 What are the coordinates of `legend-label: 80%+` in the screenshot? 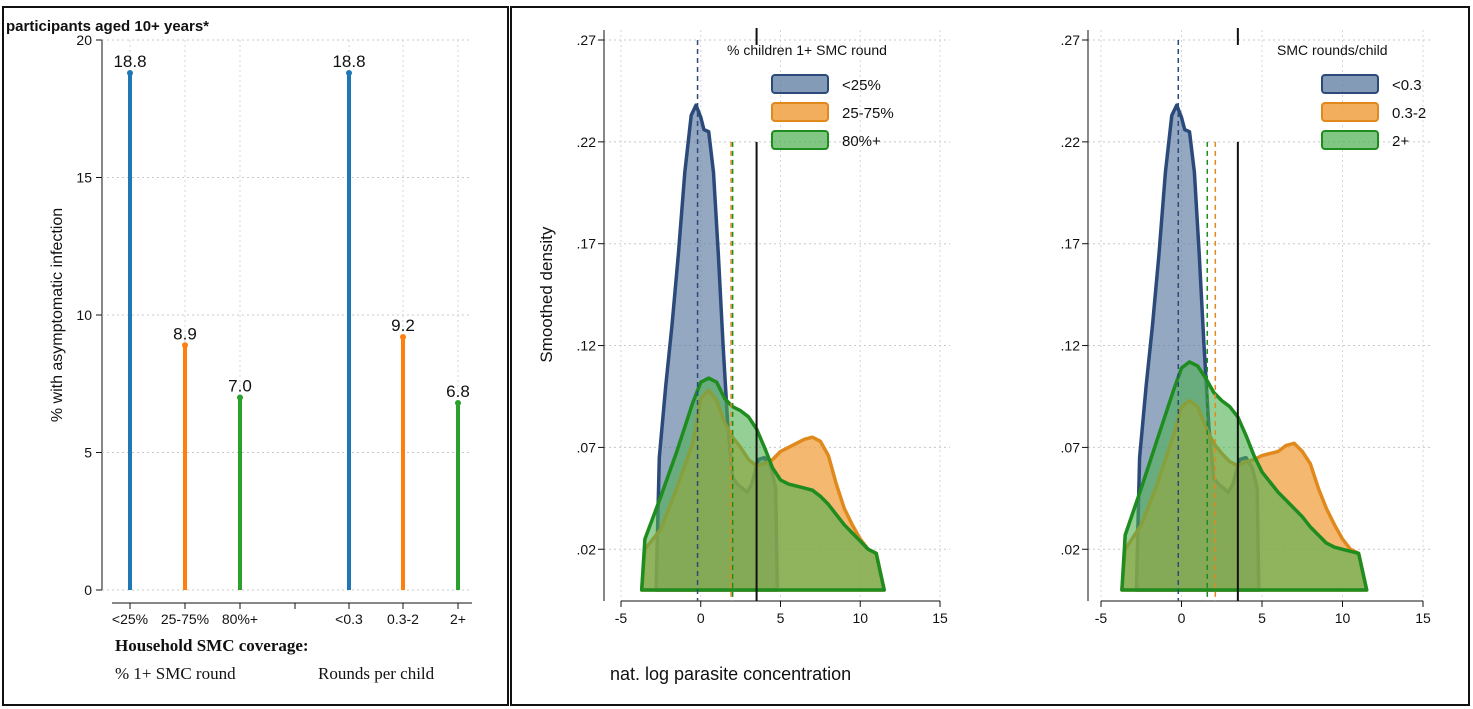 It's located at (861, 141).